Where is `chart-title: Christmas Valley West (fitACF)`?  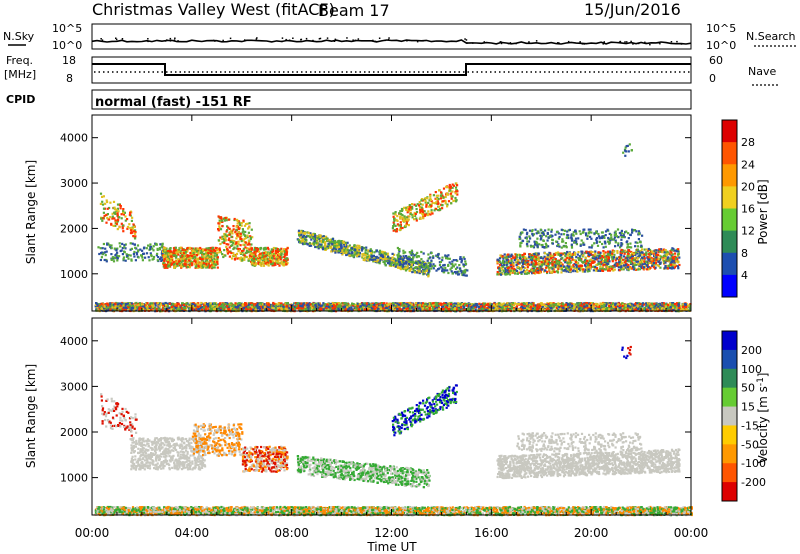
chart-title: Christmas Valley West (fitACF) is located at coordinates (213, 9).